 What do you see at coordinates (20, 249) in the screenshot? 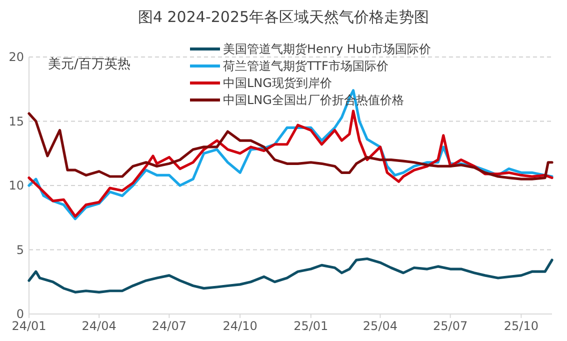
I see `y-tick-label: 5` at bounding box center [20, 249].